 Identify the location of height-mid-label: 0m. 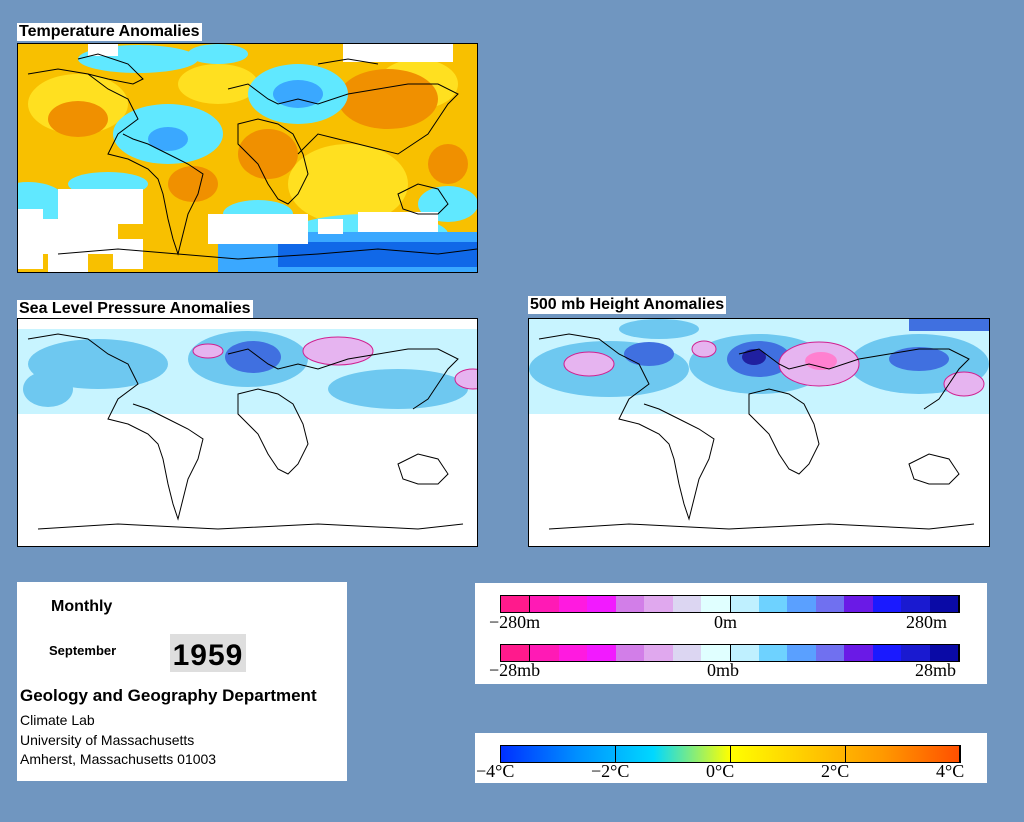
(726, 622).